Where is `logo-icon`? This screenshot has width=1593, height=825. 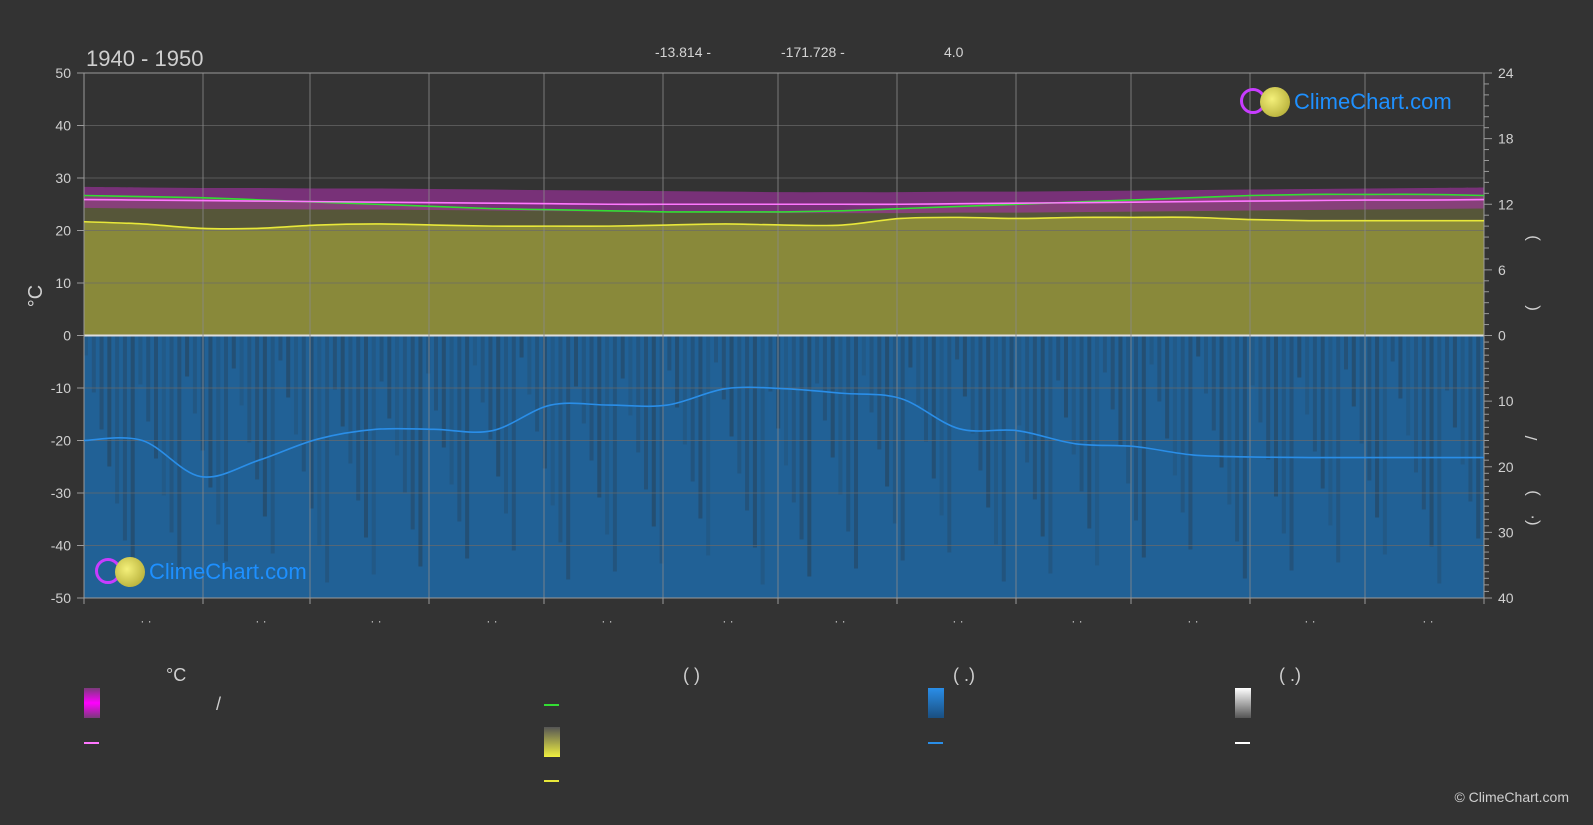 logo-icon is located at coordinates (1265, 102).